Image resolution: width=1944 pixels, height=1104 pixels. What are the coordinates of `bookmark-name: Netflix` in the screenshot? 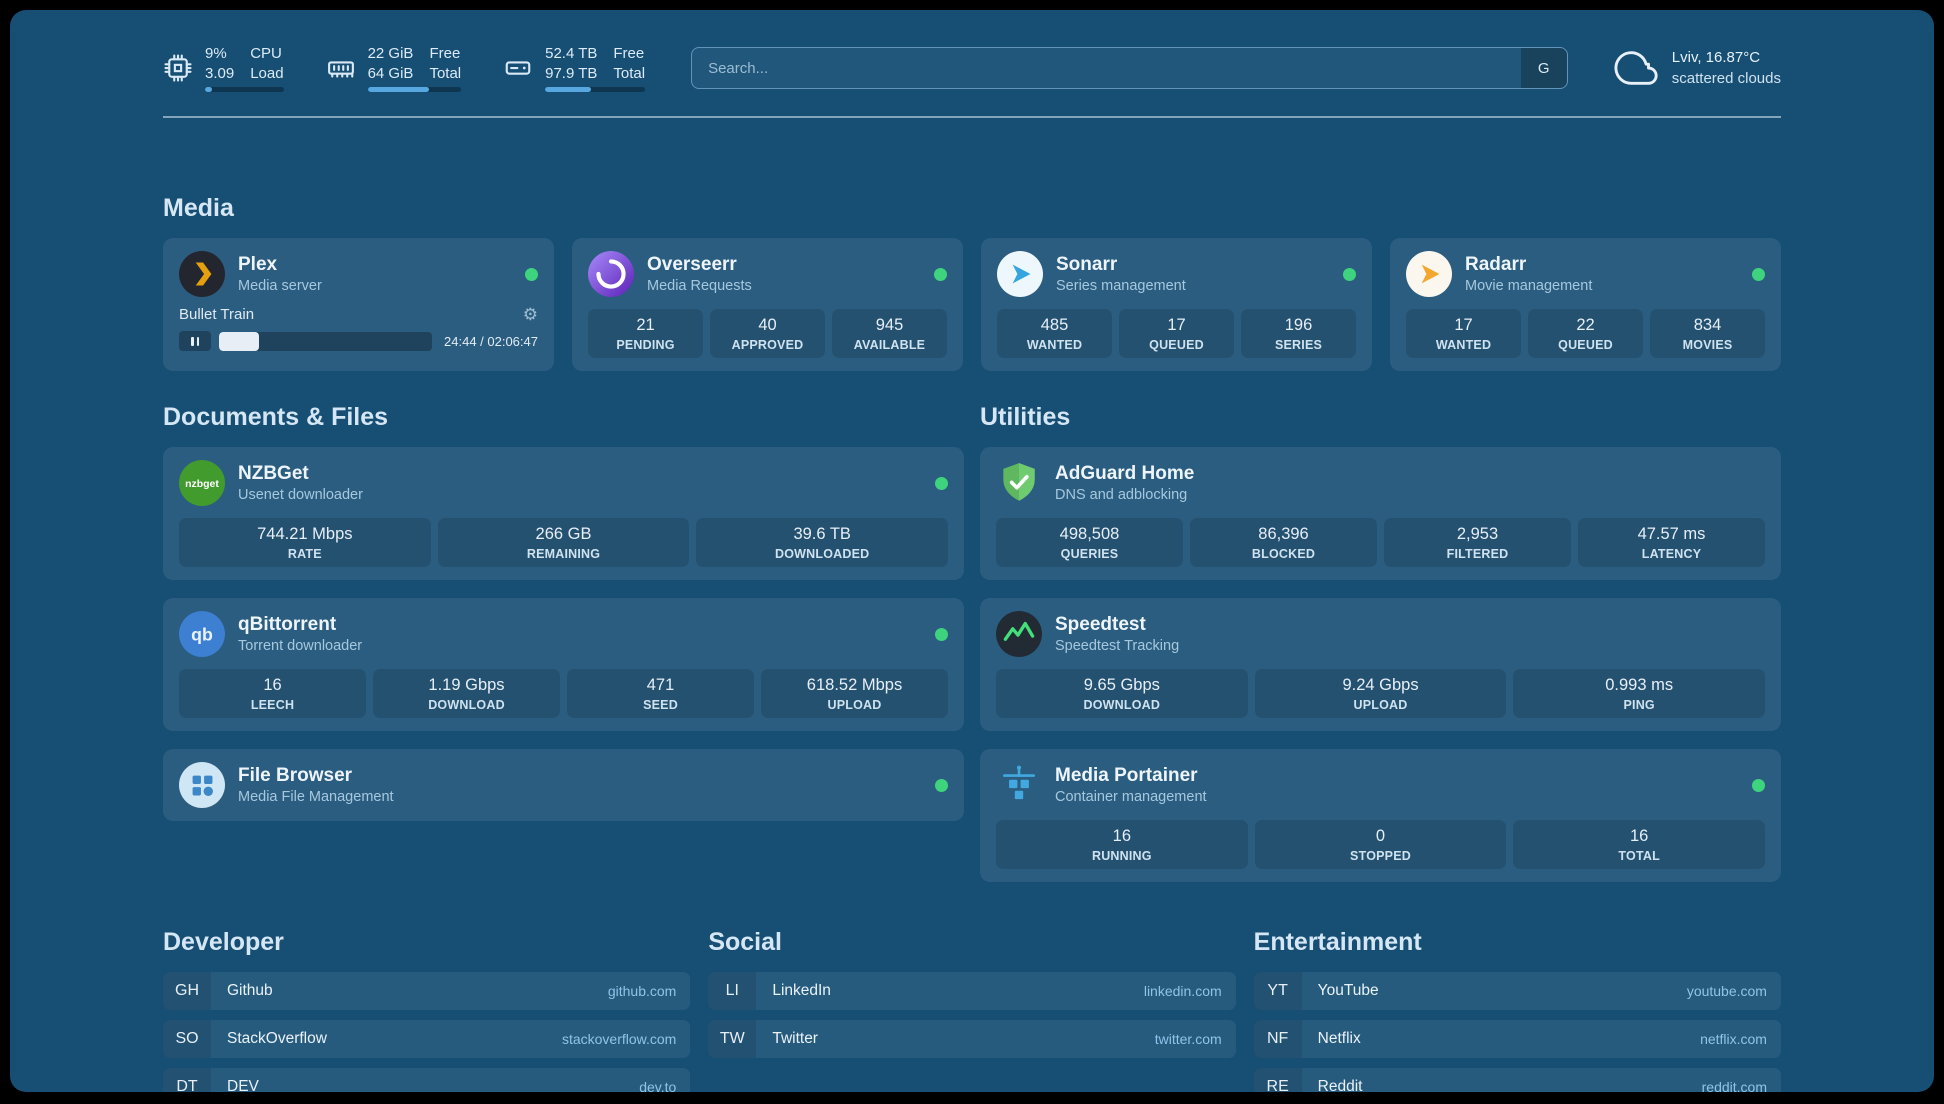 It's located at (1339, 1038).